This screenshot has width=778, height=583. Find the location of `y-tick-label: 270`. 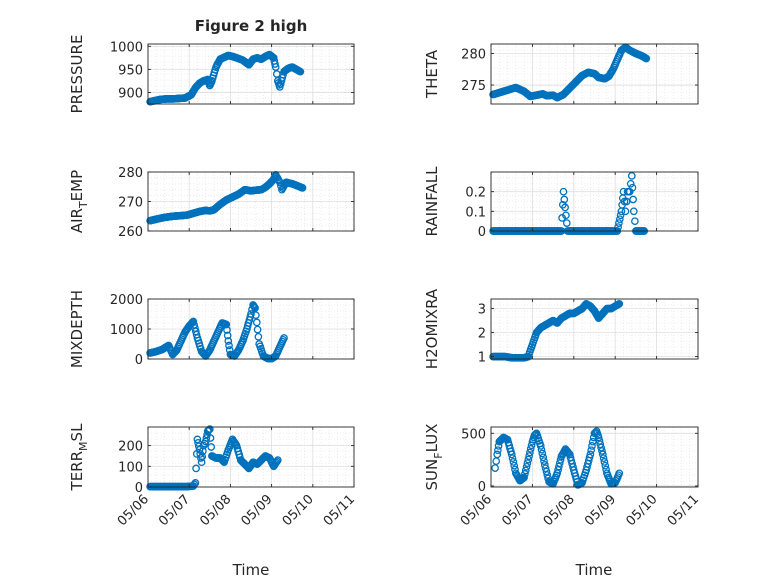

y-tick-label: 270 is located at coordinates (130, 203).